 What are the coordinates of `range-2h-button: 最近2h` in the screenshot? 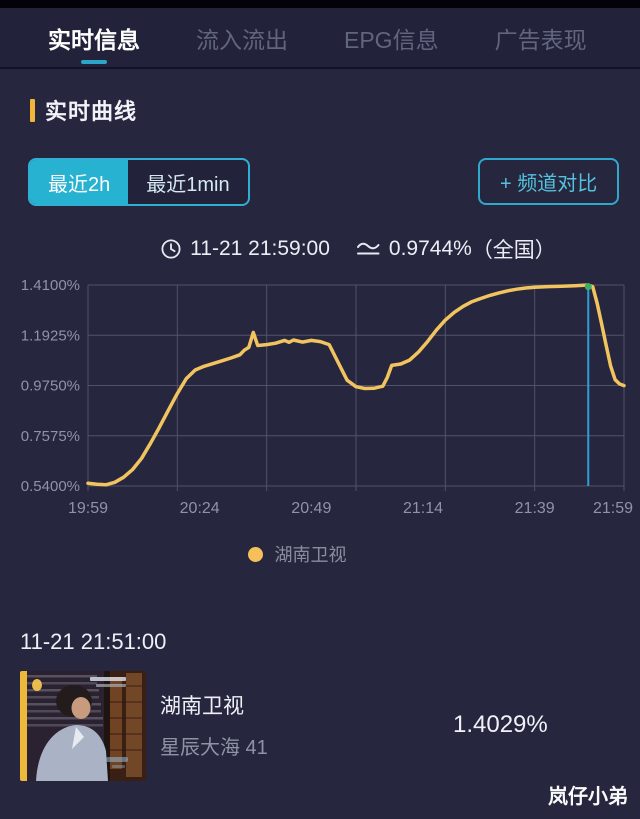 It's located at (79, 182).